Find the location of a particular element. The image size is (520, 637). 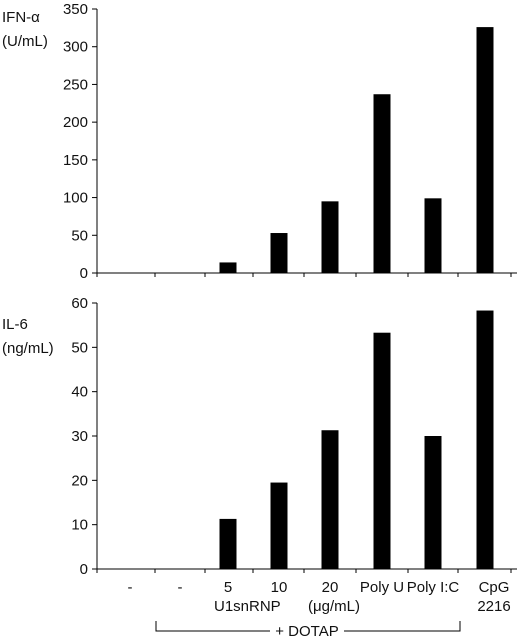

il6-ylabel-line1: IL-6 is located at coordinates (15, 324).